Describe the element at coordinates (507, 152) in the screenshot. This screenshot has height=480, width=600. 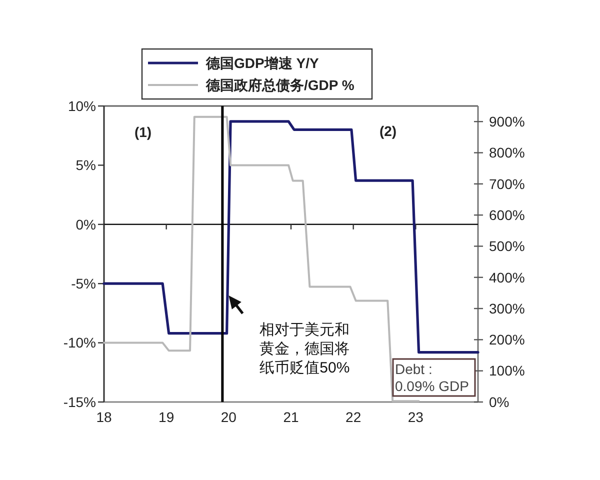
I see `y2-tick-label: 800%` at that location.